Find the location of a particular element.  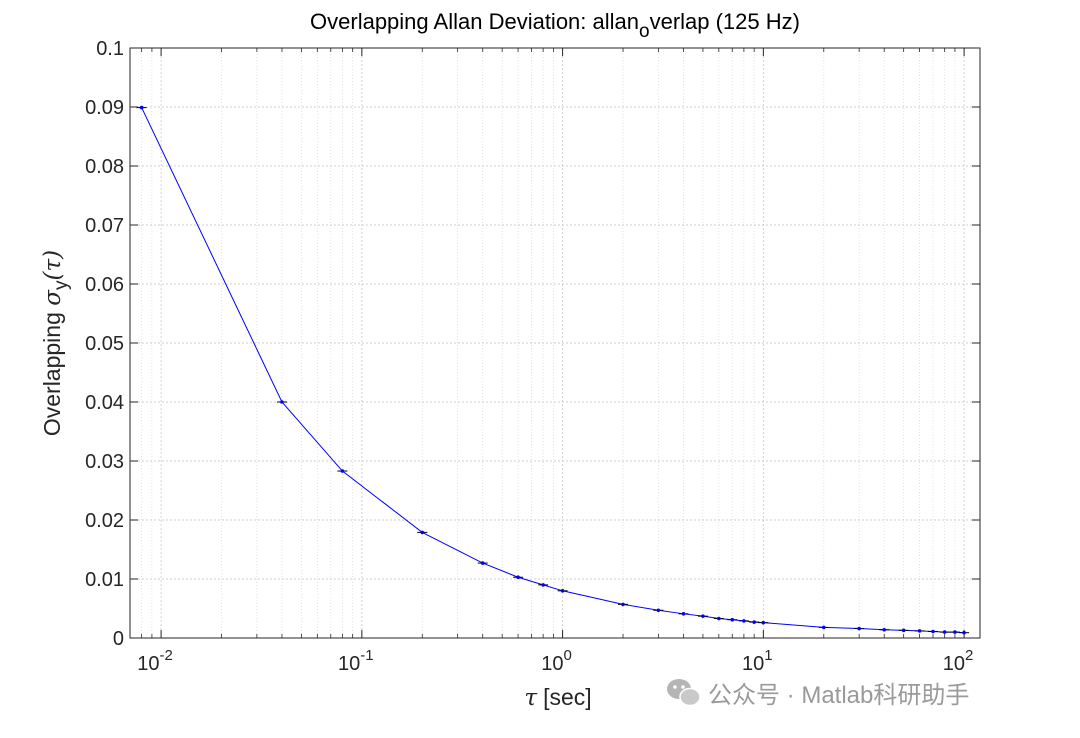

x-tick-label: 10⁰ is located at coordinates (556, 661).